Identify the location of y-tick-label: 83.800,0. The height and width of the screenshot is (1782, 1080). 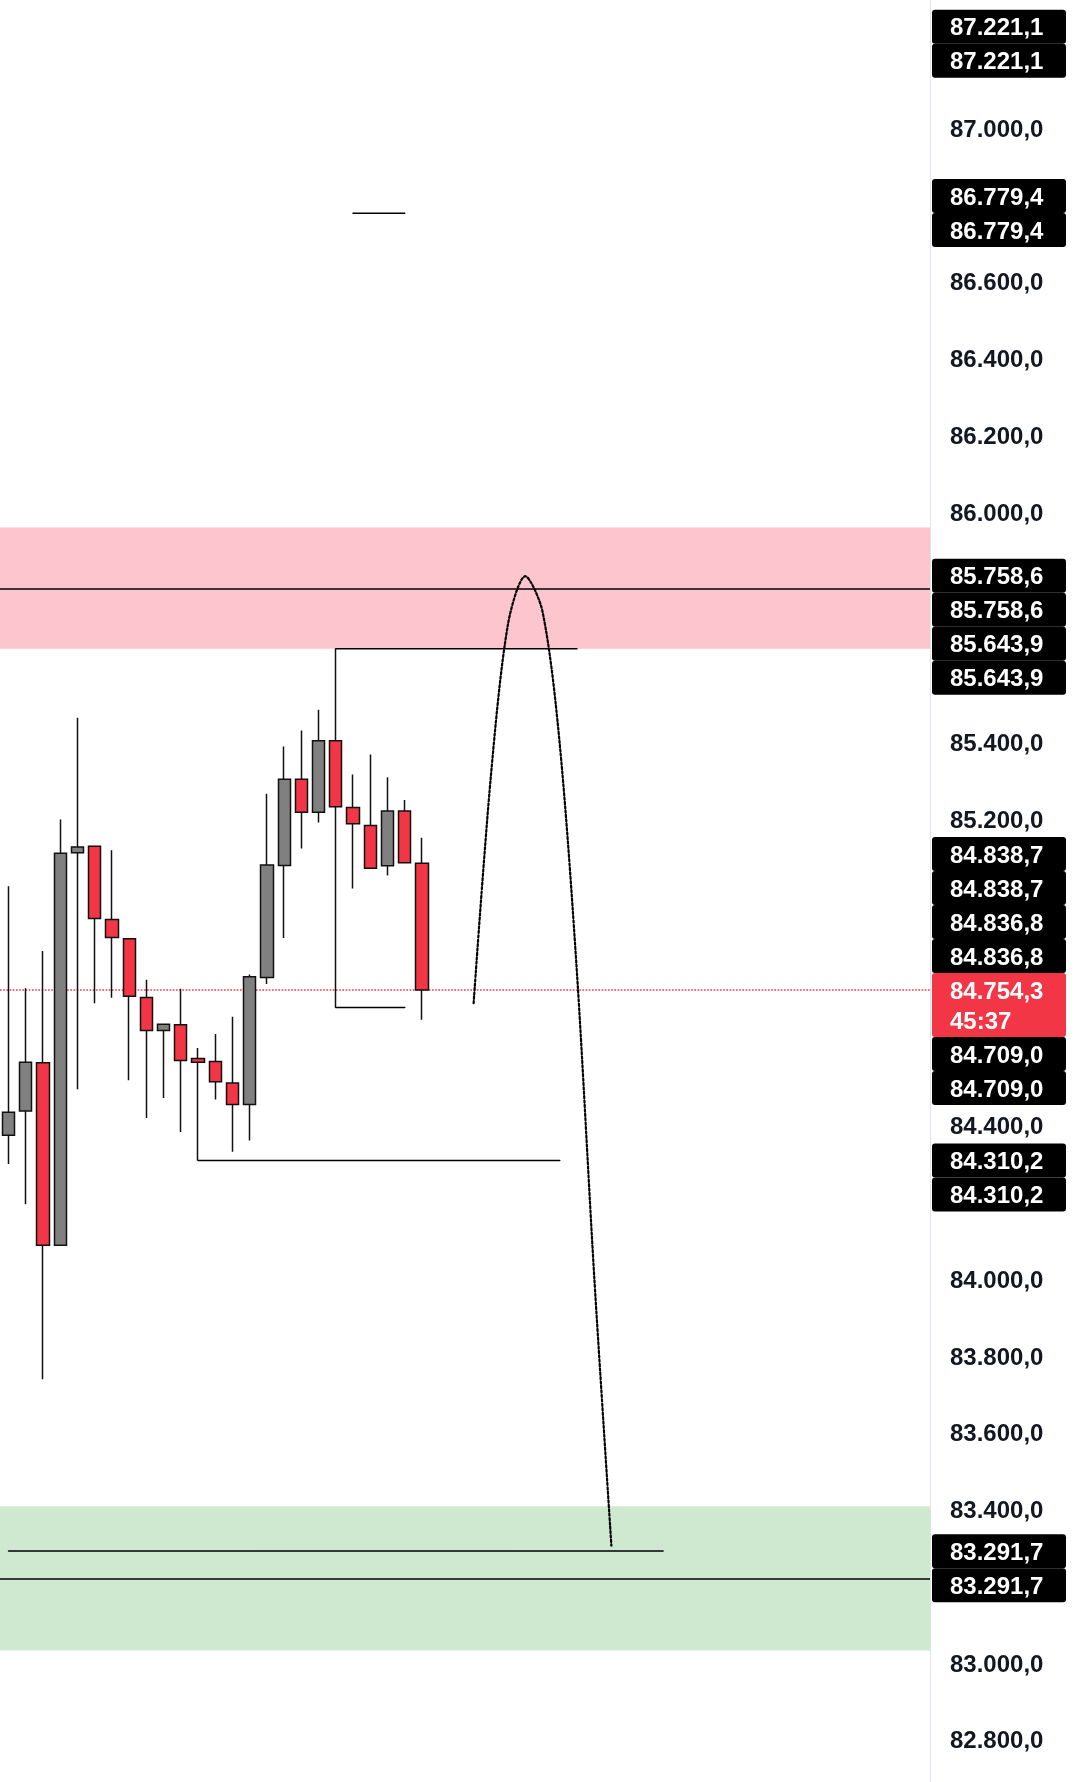
(997, 1356).